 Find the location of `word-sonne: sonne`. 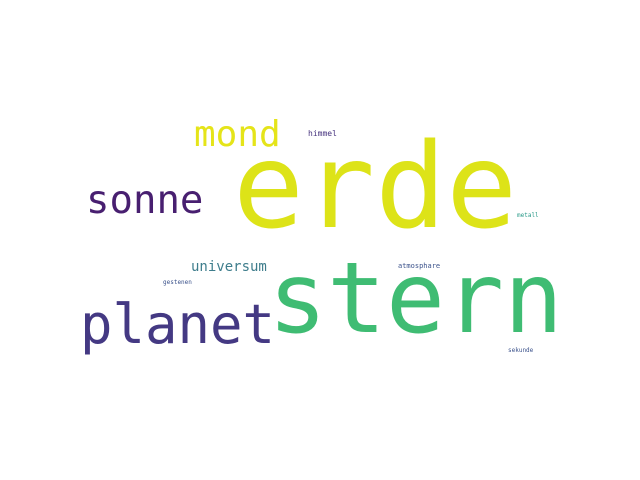

word-sonne: sonne is located at coordinates (145, 200).